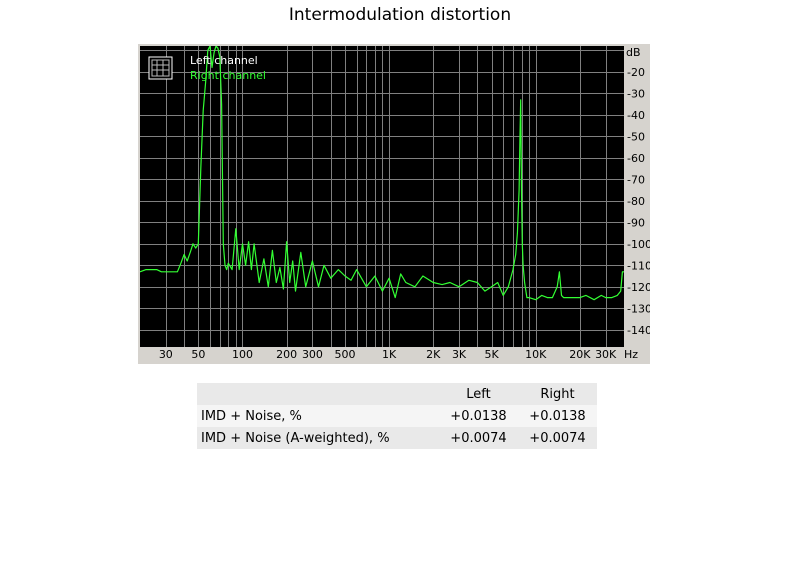  What do you see at coordinates (478, 394) in the screenshot?
I see `results-header-left: Left` at bounding box center [478, 394].